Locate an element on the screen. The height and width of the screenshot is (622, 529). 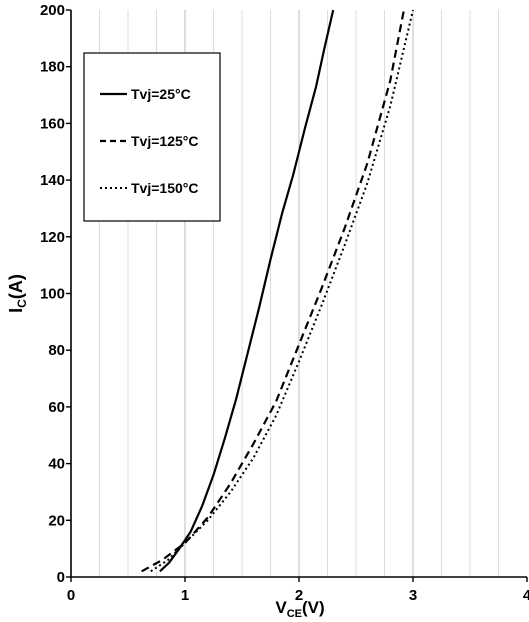
y-tick-label: 200 is located at coordinates (52, 10).